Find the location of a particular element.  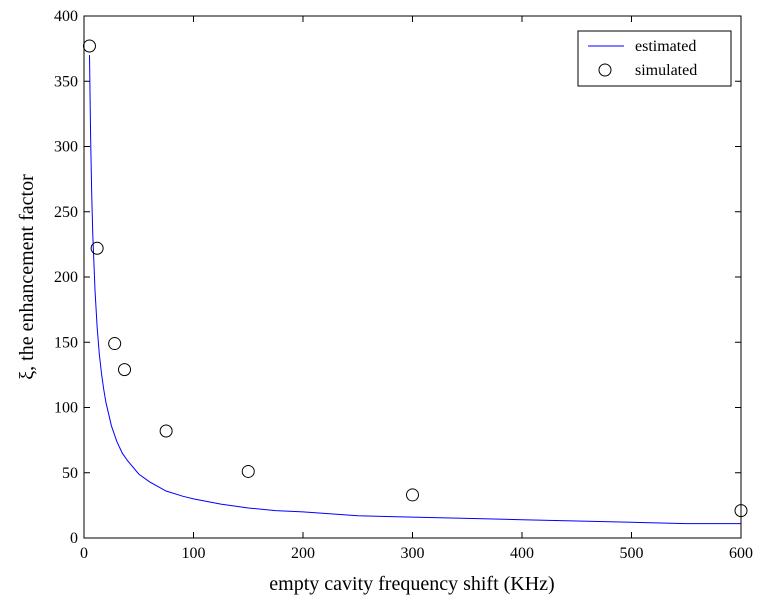

y-tick-label: 300 is located at coordinates (66, 147).